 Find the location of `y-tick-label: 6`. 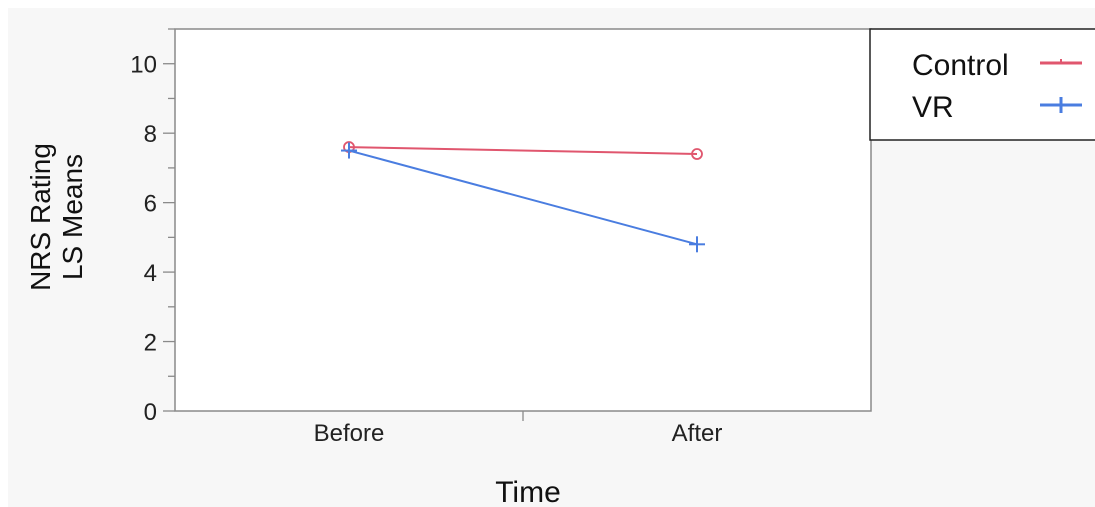

y-tick-label: 6 is located at coordinates (150, 204).